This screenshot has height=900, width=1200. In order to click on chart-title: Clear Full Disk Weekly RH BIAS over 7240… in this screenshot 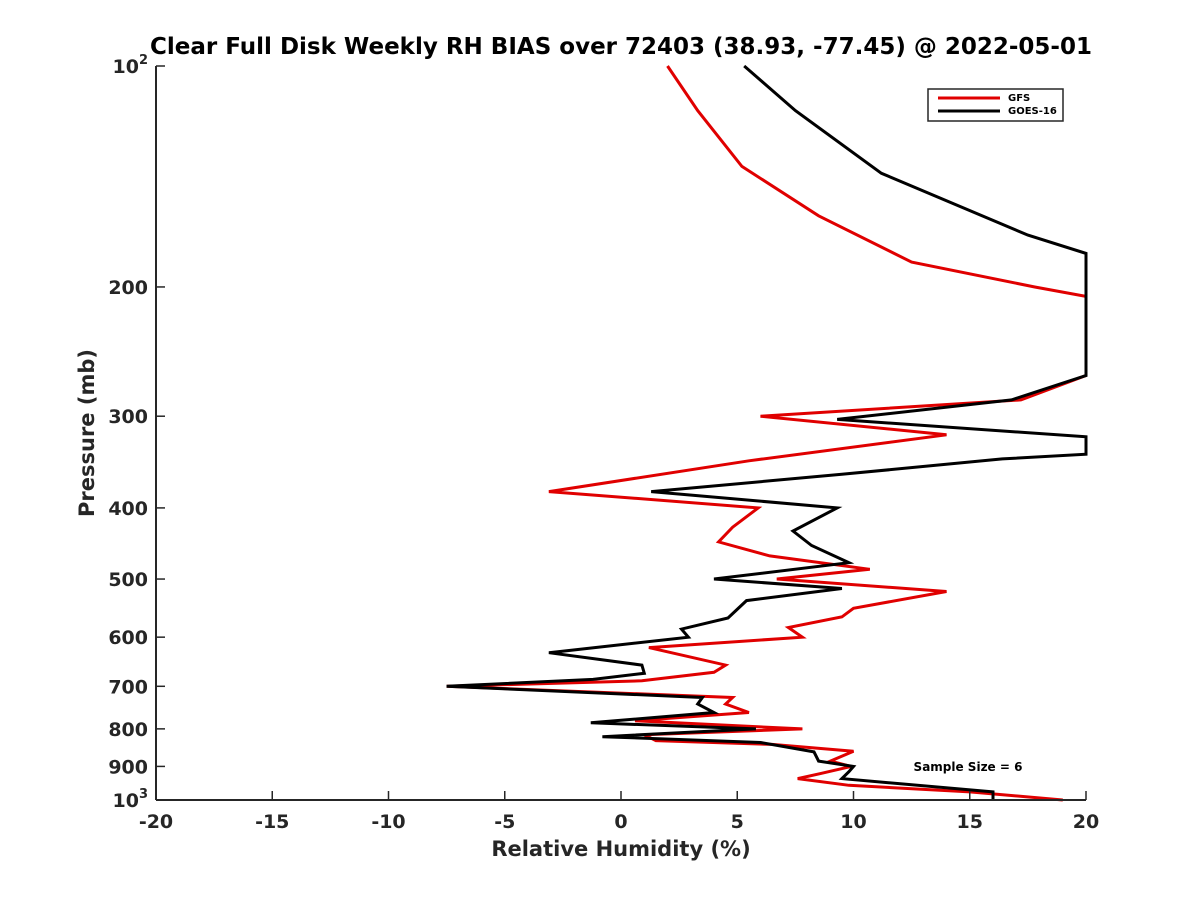, I will do `click(621, 47)`.